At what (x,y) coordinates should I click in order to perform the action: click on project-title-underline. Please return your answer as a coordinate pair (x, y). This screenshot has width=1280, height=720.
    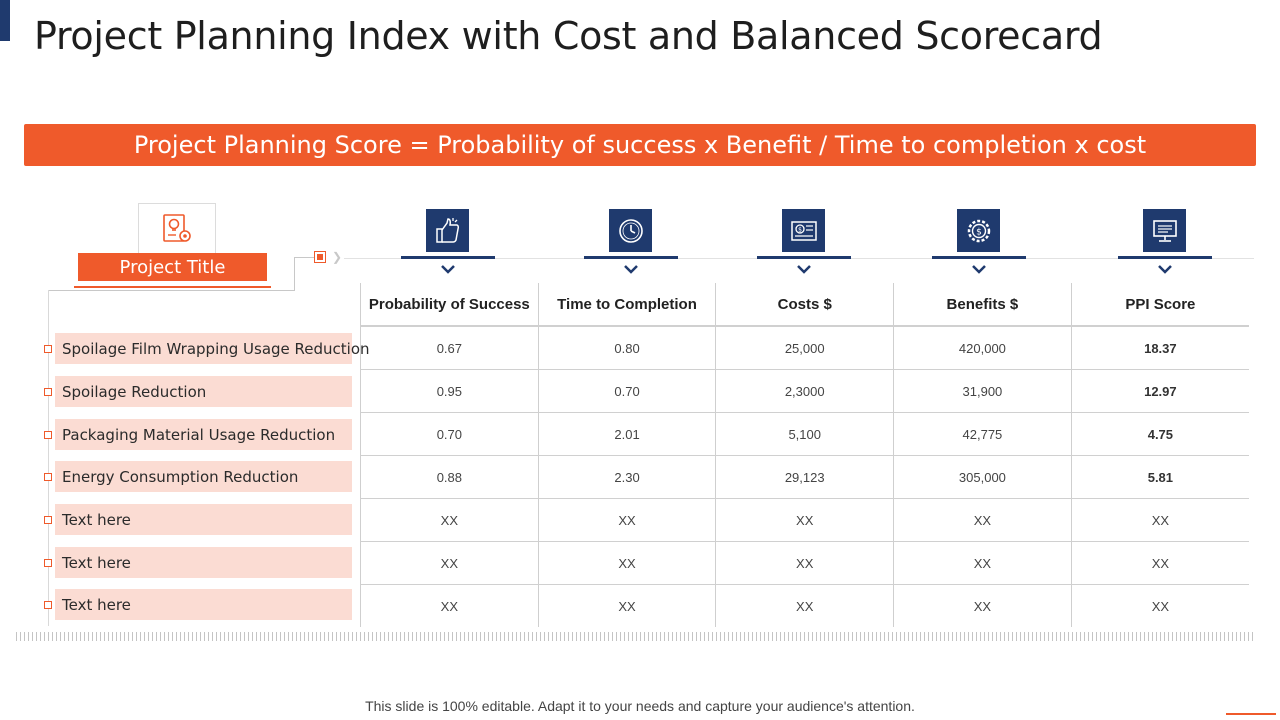
    Looking at the image, I should click on (172, 287).